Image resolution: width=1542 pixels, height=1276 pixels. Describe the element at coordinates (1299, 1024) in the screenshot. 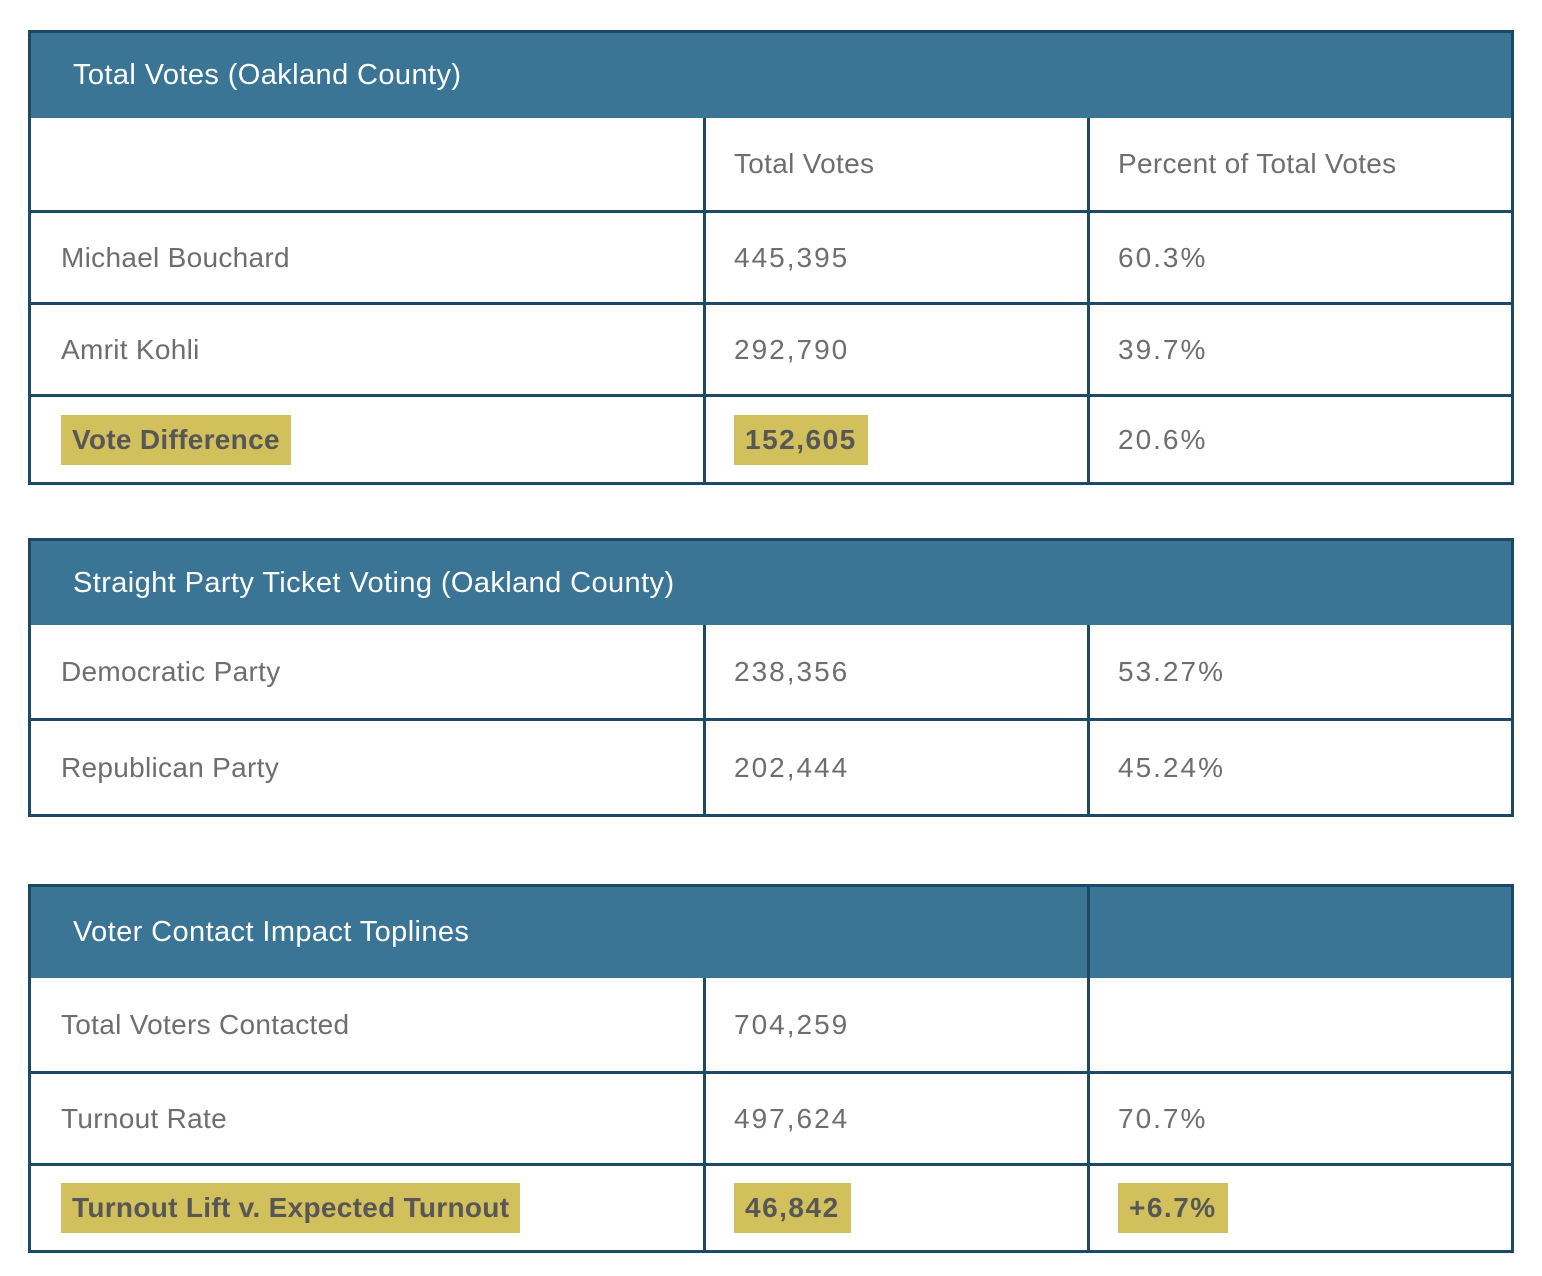

I see `percent-cell-empty` at that location.